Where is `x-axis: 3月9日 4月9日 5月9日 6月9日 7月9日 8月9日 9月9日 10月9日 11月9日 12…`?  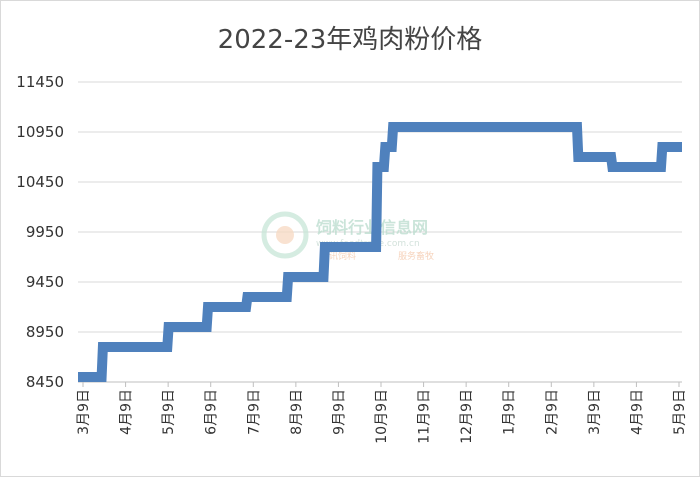
x-axis: 3月9日 4月9日 5月9日 6月9日 7月9日 8月9日 9月9日 10月9日 11月9日 12… is located at coordinates (382, 413).